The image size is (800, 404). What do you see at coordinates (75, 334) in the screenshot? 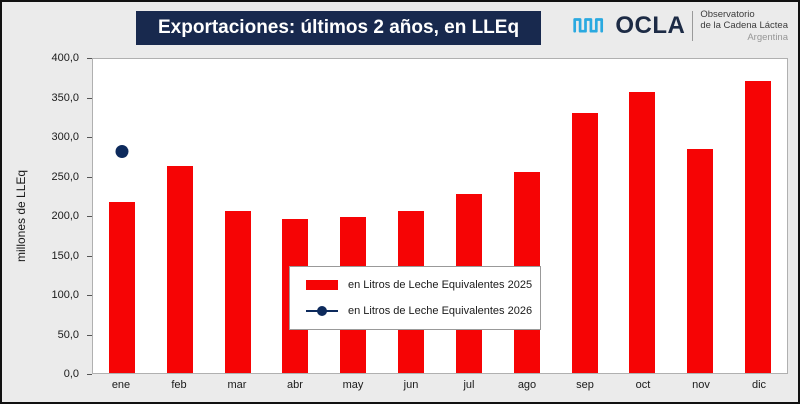
I see `y-tick-label: 50,0` at bounding box center [75, 334].